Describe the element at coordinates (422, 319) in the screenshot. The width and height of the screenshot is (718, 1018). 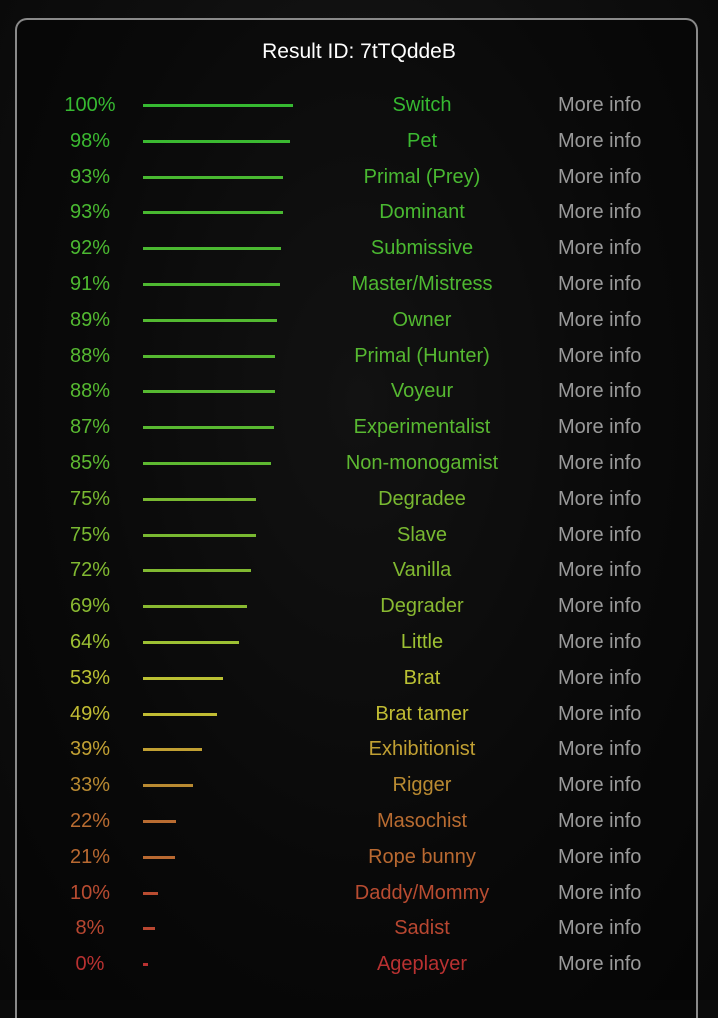
I see `result-name: Owner` at that location.